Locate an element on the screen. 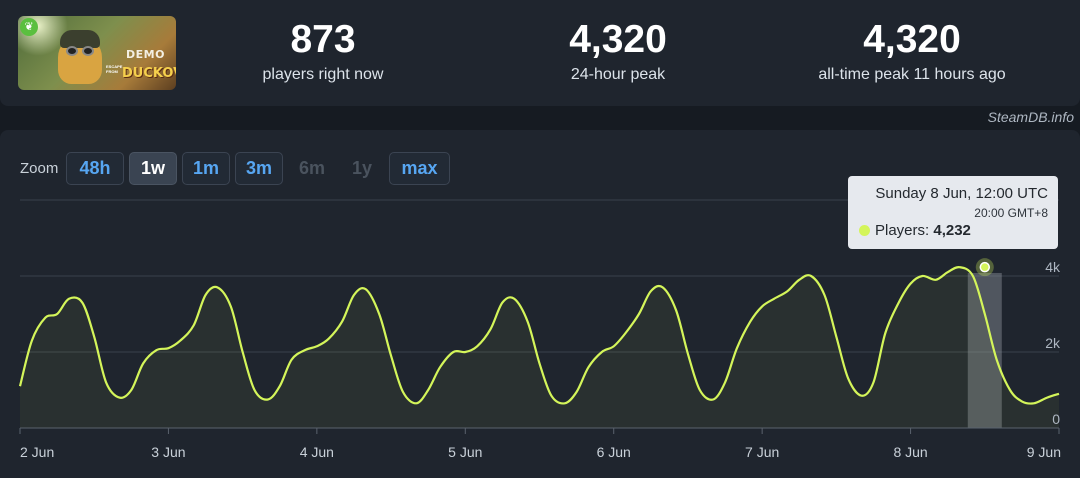  duck-goggle-right is located at coordinates (88, 51).